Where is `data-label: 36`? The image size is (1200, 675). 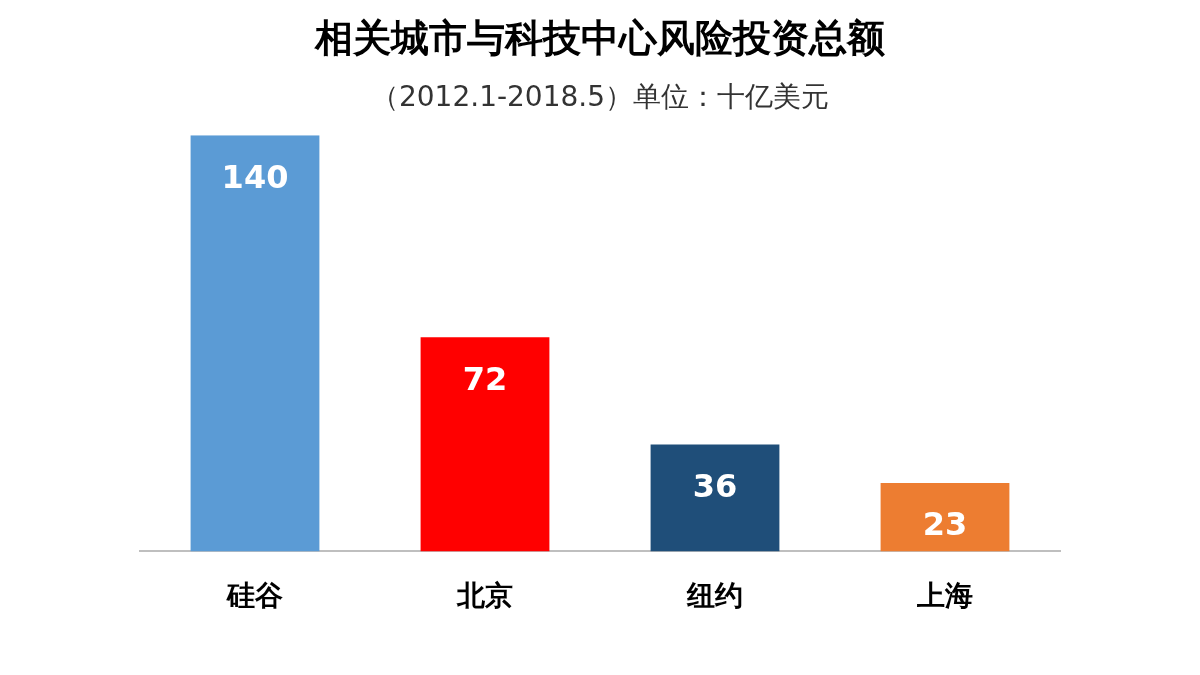 data-label: 36 is located at coordinates (715, 485).